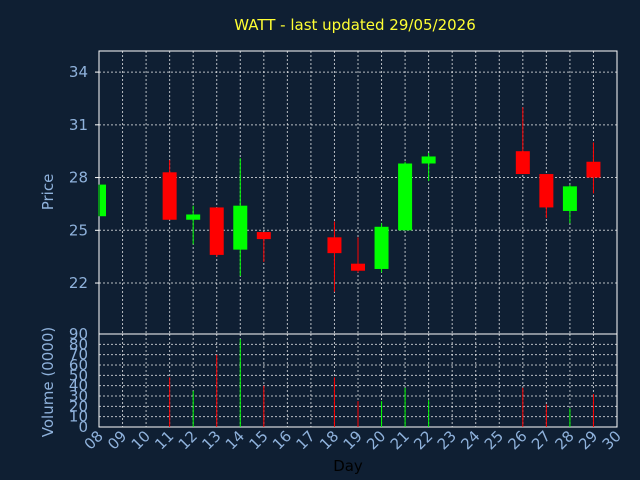  Describe the element at coordinates (447, 440) in the screenshot. I see `x-tick-label: 23` at that location.